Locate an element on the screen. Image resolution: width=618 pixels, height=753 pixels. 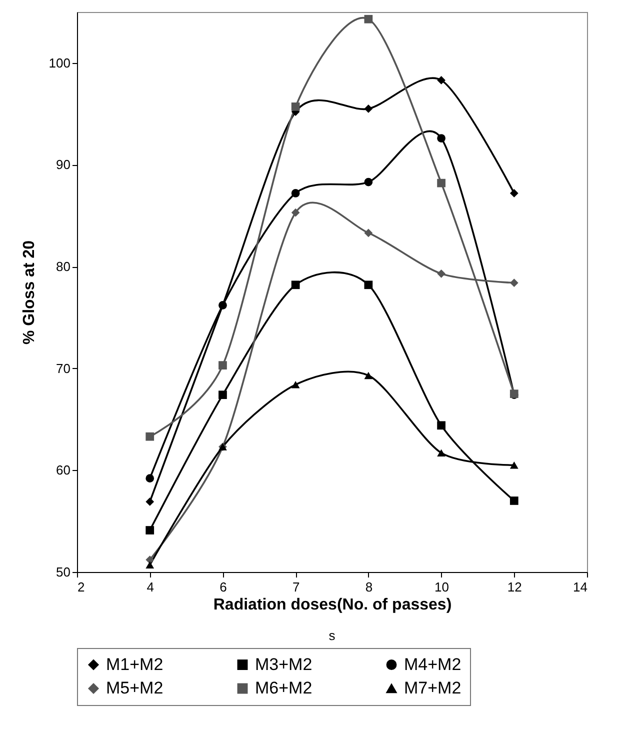
y-tick-label: 50 is located at coordinates (63, 572).